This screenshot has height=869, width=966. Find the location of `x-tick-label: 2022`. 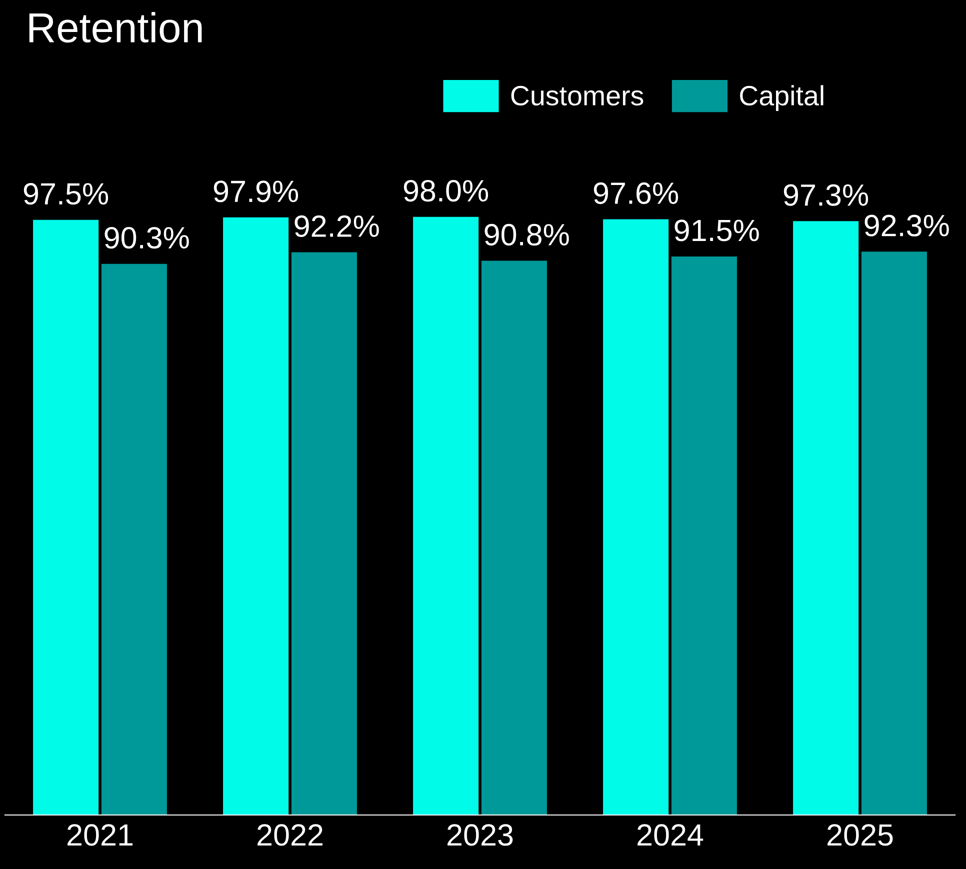

x-tick-label: 2022 is located at coordinates (290, 835).